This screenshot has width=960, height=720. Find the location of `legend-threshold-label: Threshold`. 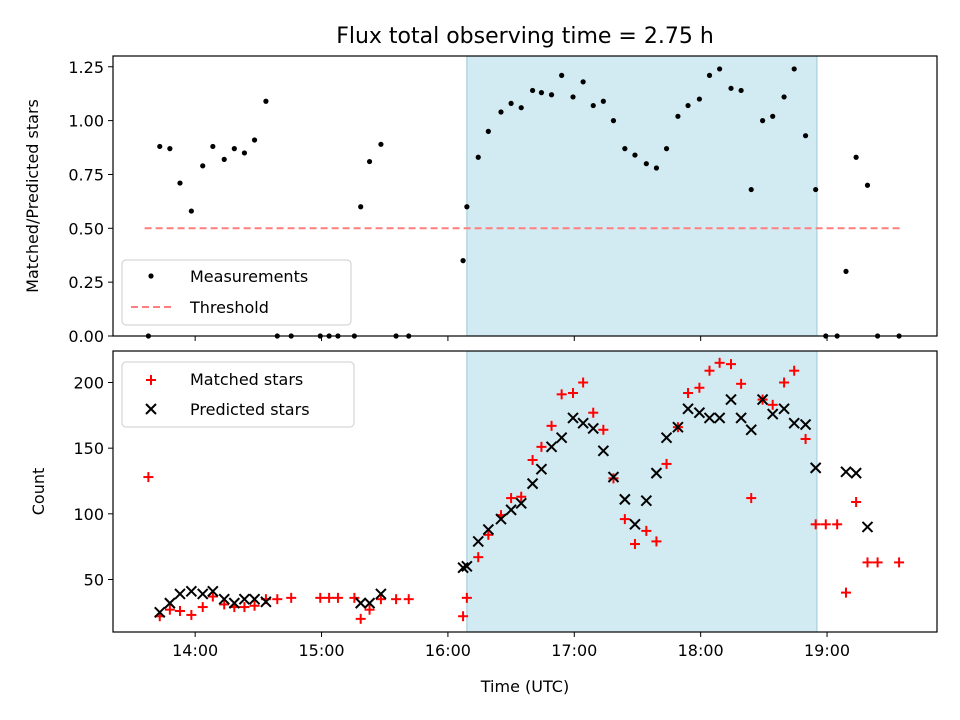

legend-threshold-label: Threshold is located at coordinates (229, 307).